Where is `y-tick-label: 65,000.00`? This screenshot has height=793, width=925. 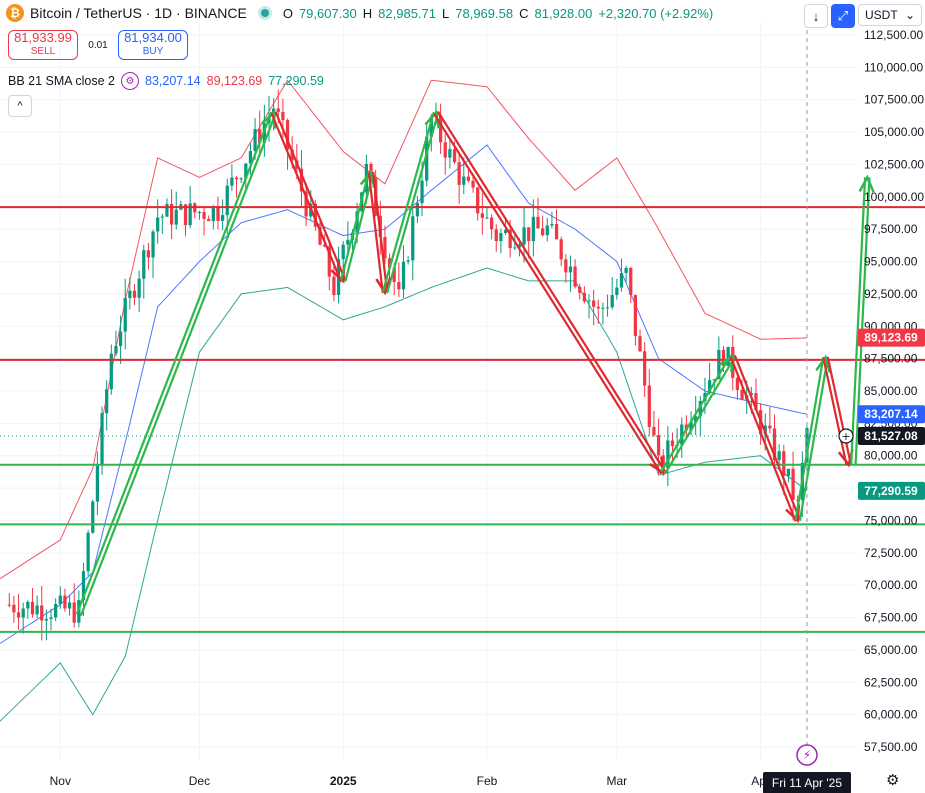
y-tick-label: 65,000.00 is located at coordinates (891, 650).